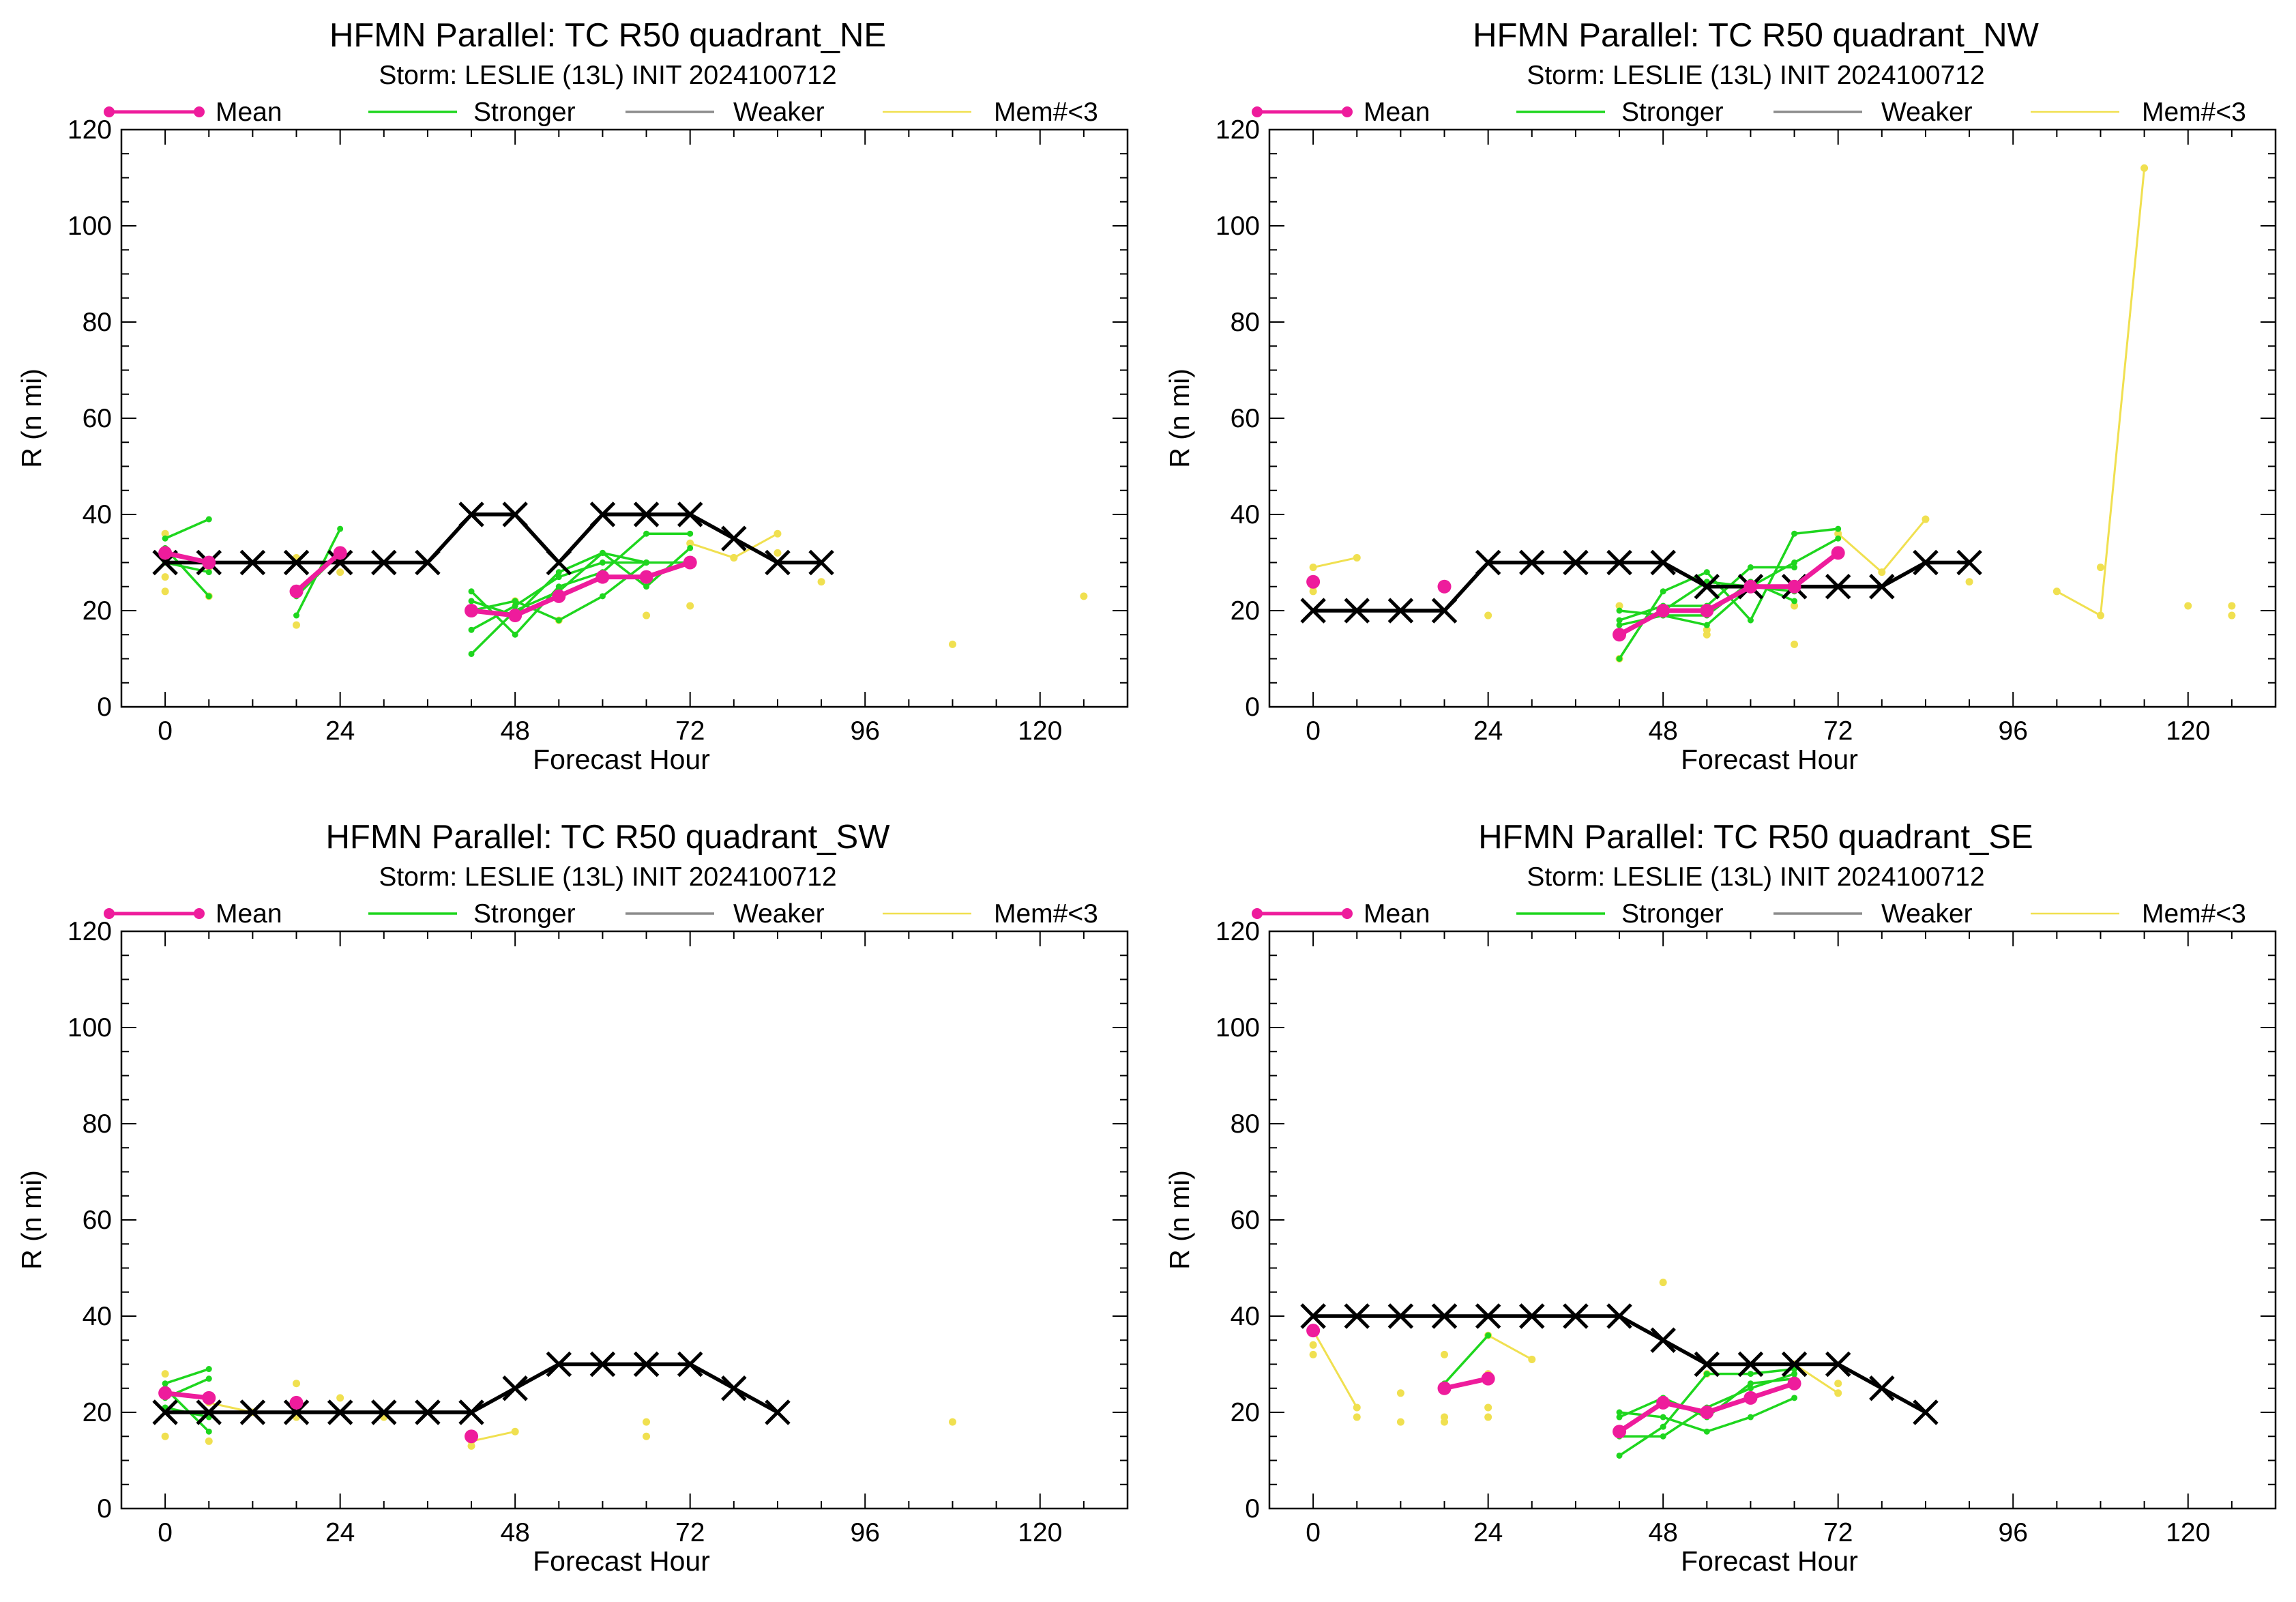 This screenshot has width=2296, height=1602. What do you see at coordinates (607, 877) in the screenshot?
I see `chart-subtitle: Storm: LESLIE (13L) INIT 2024100712` at bounding box center [607, 877].